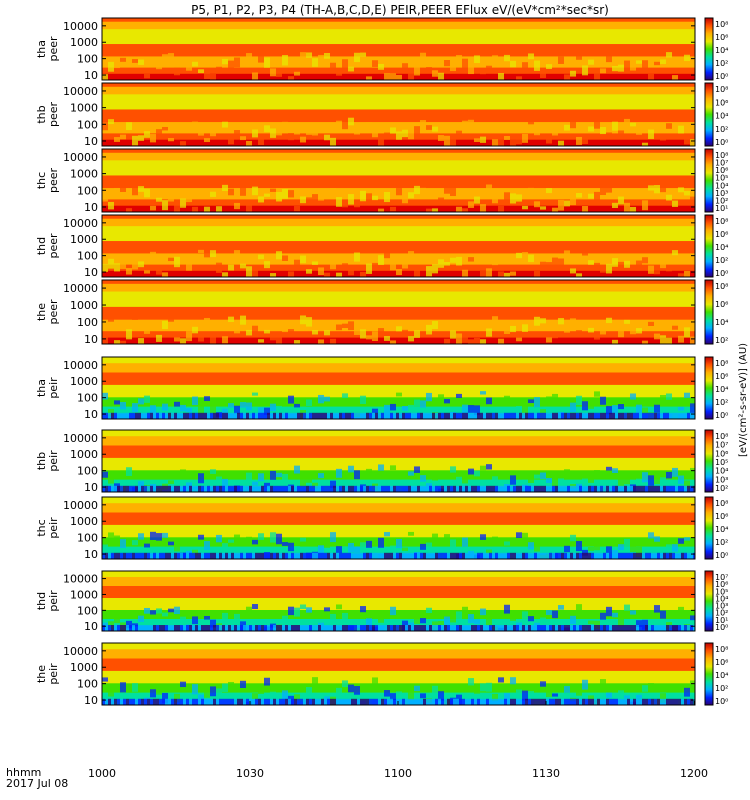 Image resolution: width=750 pixels, height=800 pixels. What do you see at coordinates (381, 246) in the screenshot?
I see `panel-thd-peer: 10 100 1000 10000 thd peer 10⁸ 10⁶ 10⁴ 10² 10⁰` at bounding box center [381, 246].